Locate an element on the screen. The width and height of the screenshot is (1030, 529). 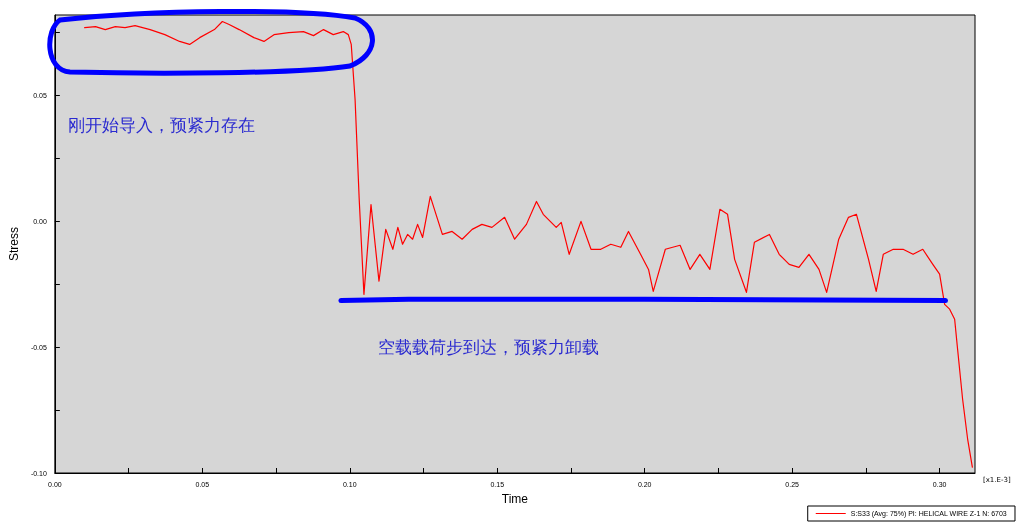
annotation: 刚开始导入，预紧力存在 is located at coordinates (161, 124).